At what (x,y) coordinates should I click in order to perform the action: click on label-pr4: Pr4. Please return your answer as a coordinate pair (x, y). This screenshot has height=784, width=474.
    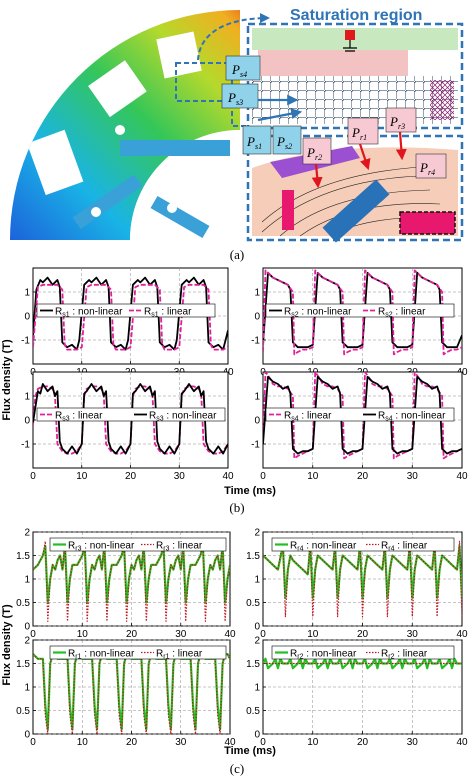
    Looking at the image, I should click on (431, 166).